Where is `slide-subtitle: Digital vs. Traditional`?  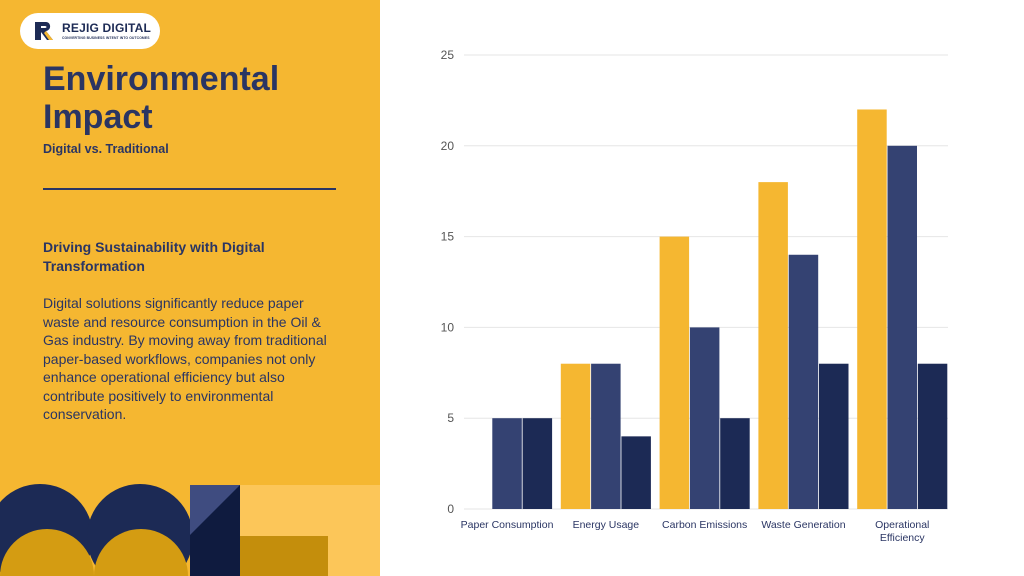
slide-subtitle: Digital vs. Traditional is located at coordinates (106, 149).